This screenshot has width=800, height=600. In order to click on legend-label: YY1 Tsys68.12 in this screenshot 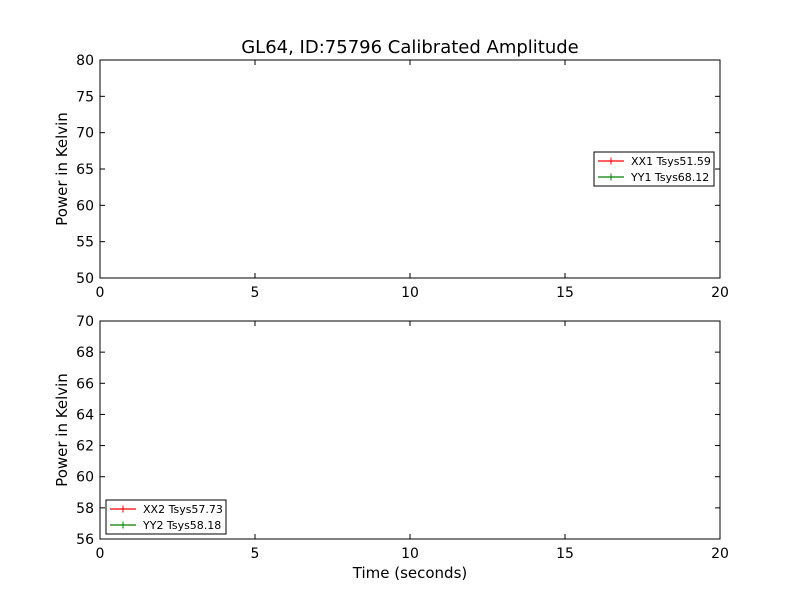, I will do `click(669, 177)`.